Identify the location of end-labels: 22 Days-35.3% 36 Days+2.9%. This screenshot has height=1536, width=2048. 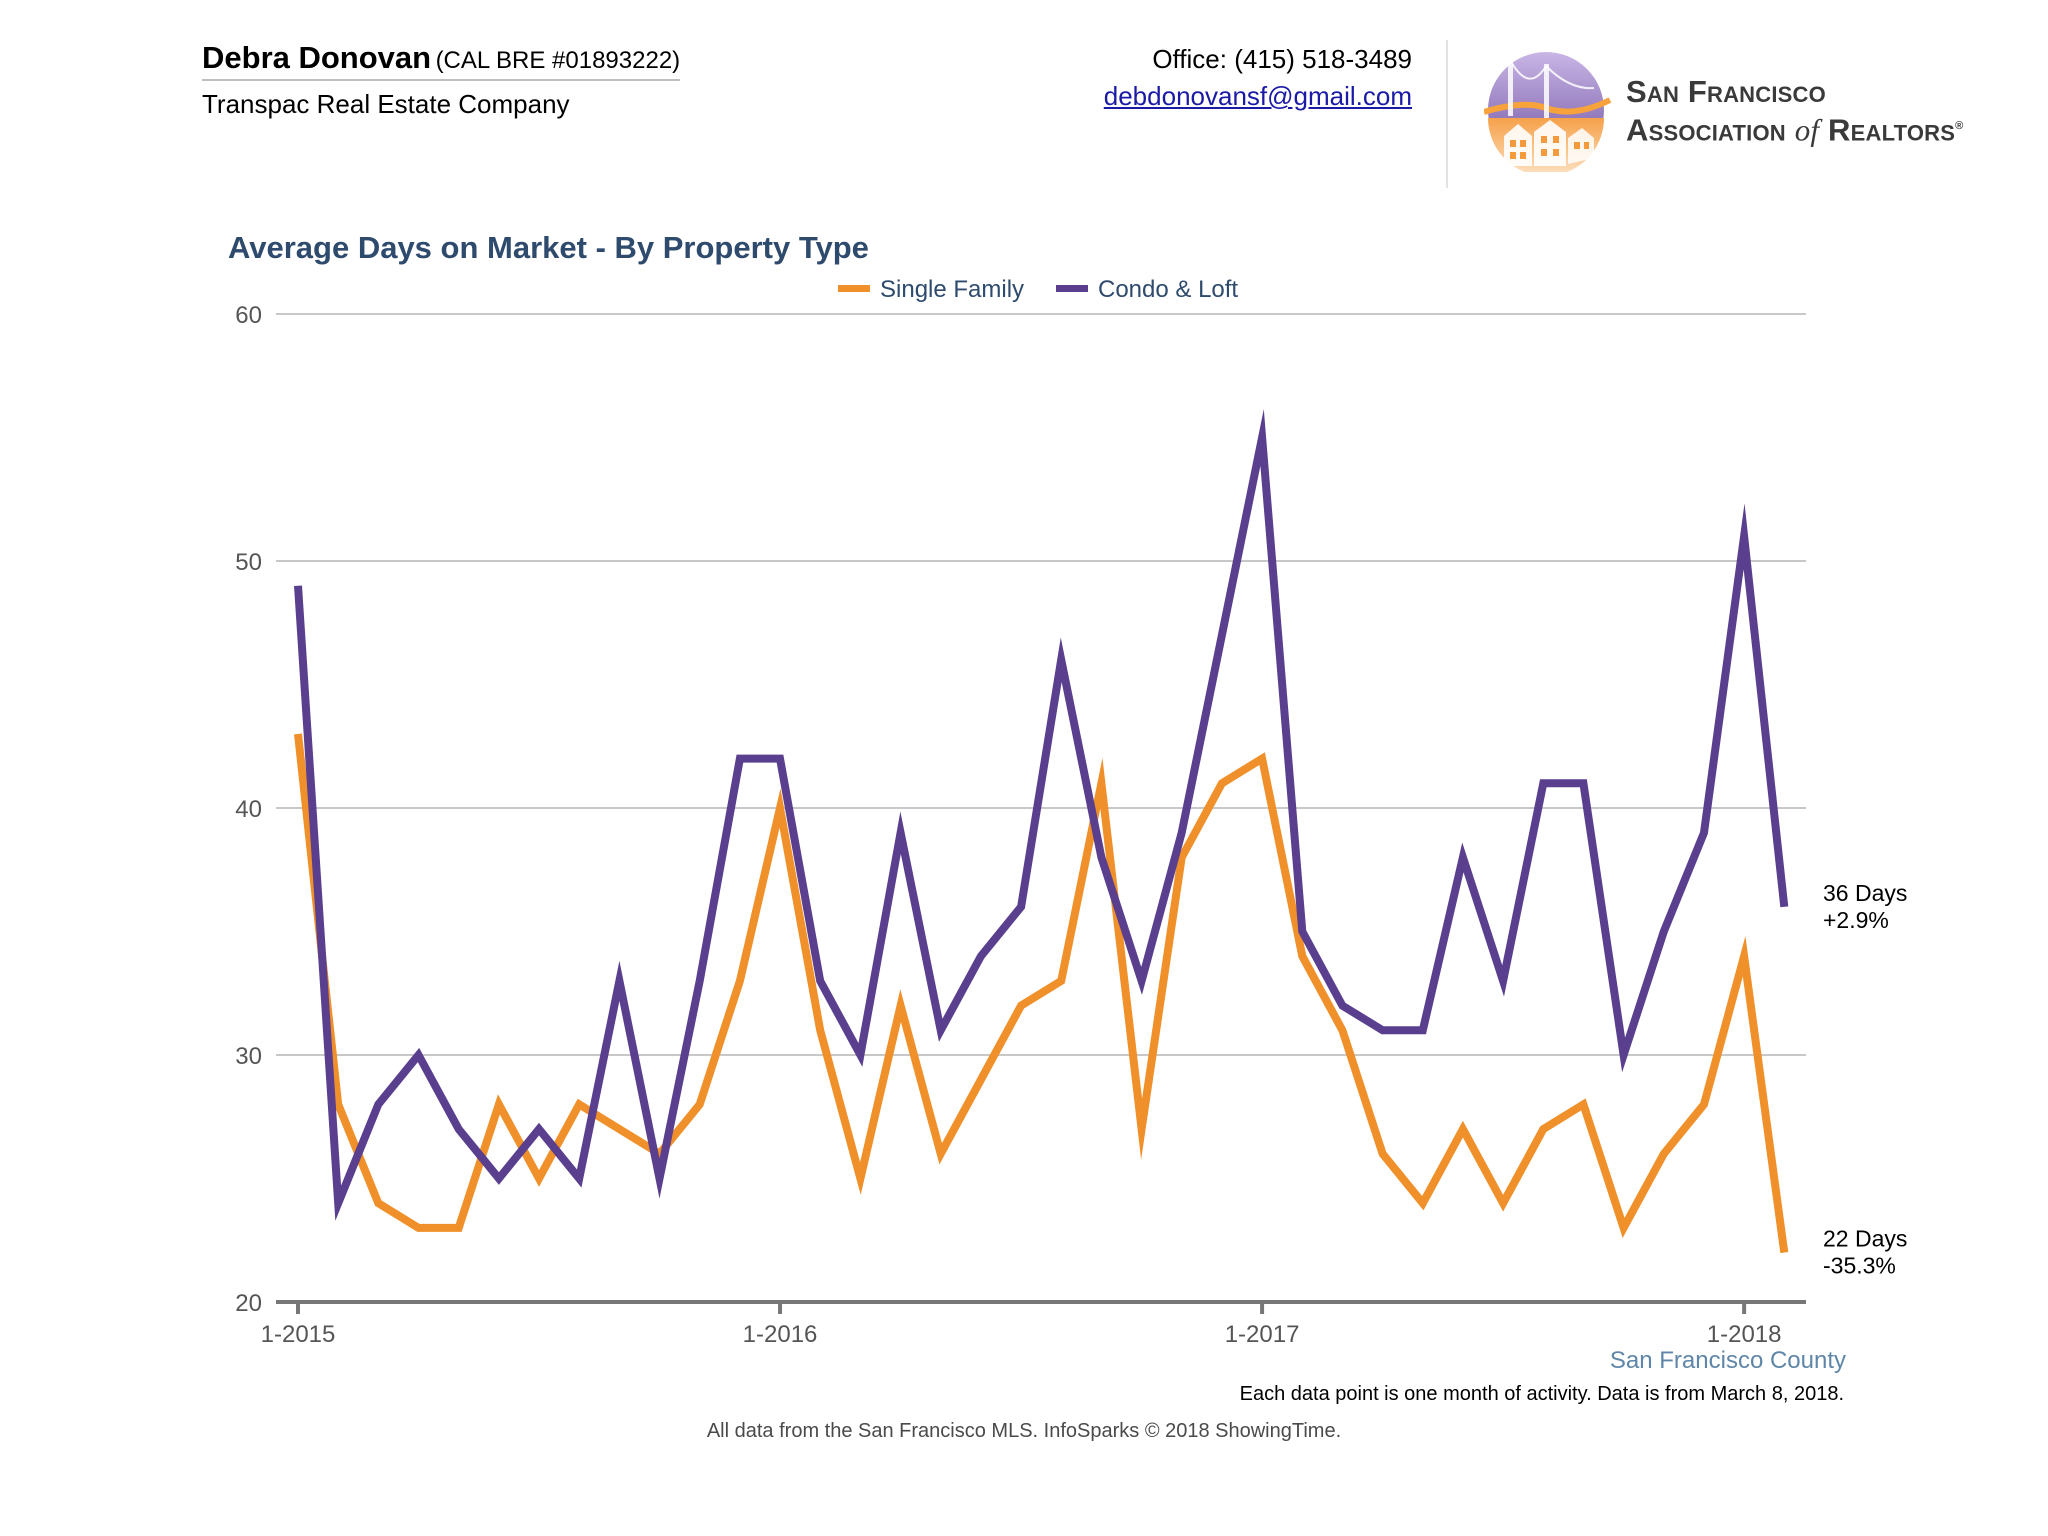
(1865, 1079).